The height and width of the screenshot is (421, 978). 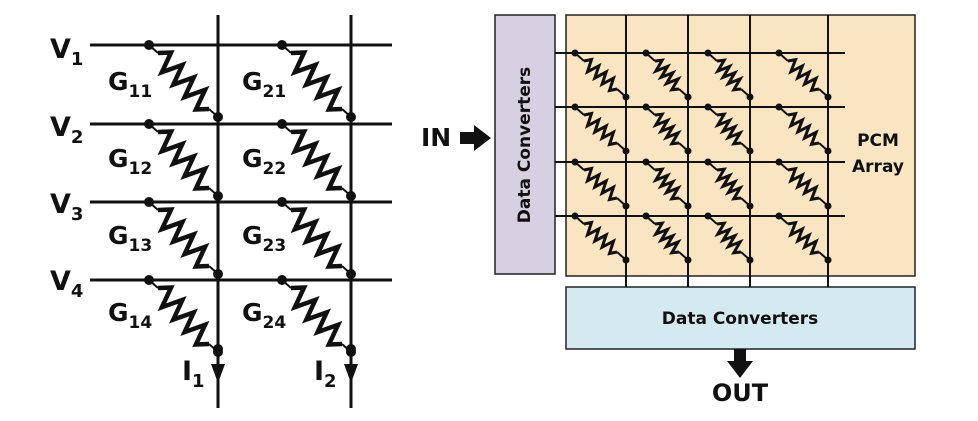 What do you see at coordinates (626, 97) in the screenshot?
I see `pcm-cell-1-1-node-out` at bounding box center [626, 97].